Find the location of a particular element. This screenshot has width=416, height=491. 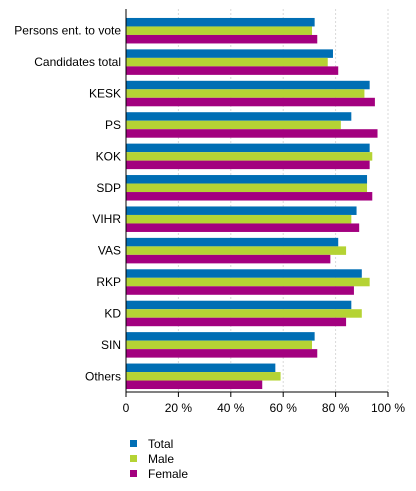

legend-label-female: Female is located at coordinates (168, 473).